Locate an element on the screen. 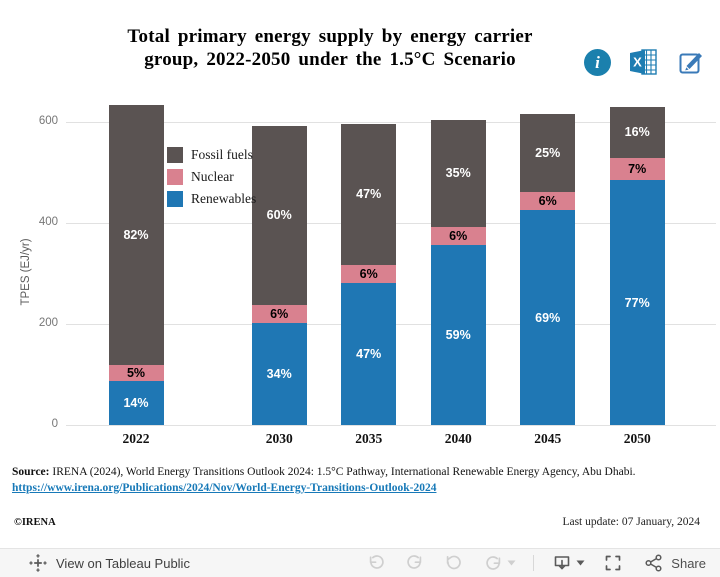 This screenshot has width=720, height=577. bar-2040-nuclear: 6% is located at coordinates (458, 236).